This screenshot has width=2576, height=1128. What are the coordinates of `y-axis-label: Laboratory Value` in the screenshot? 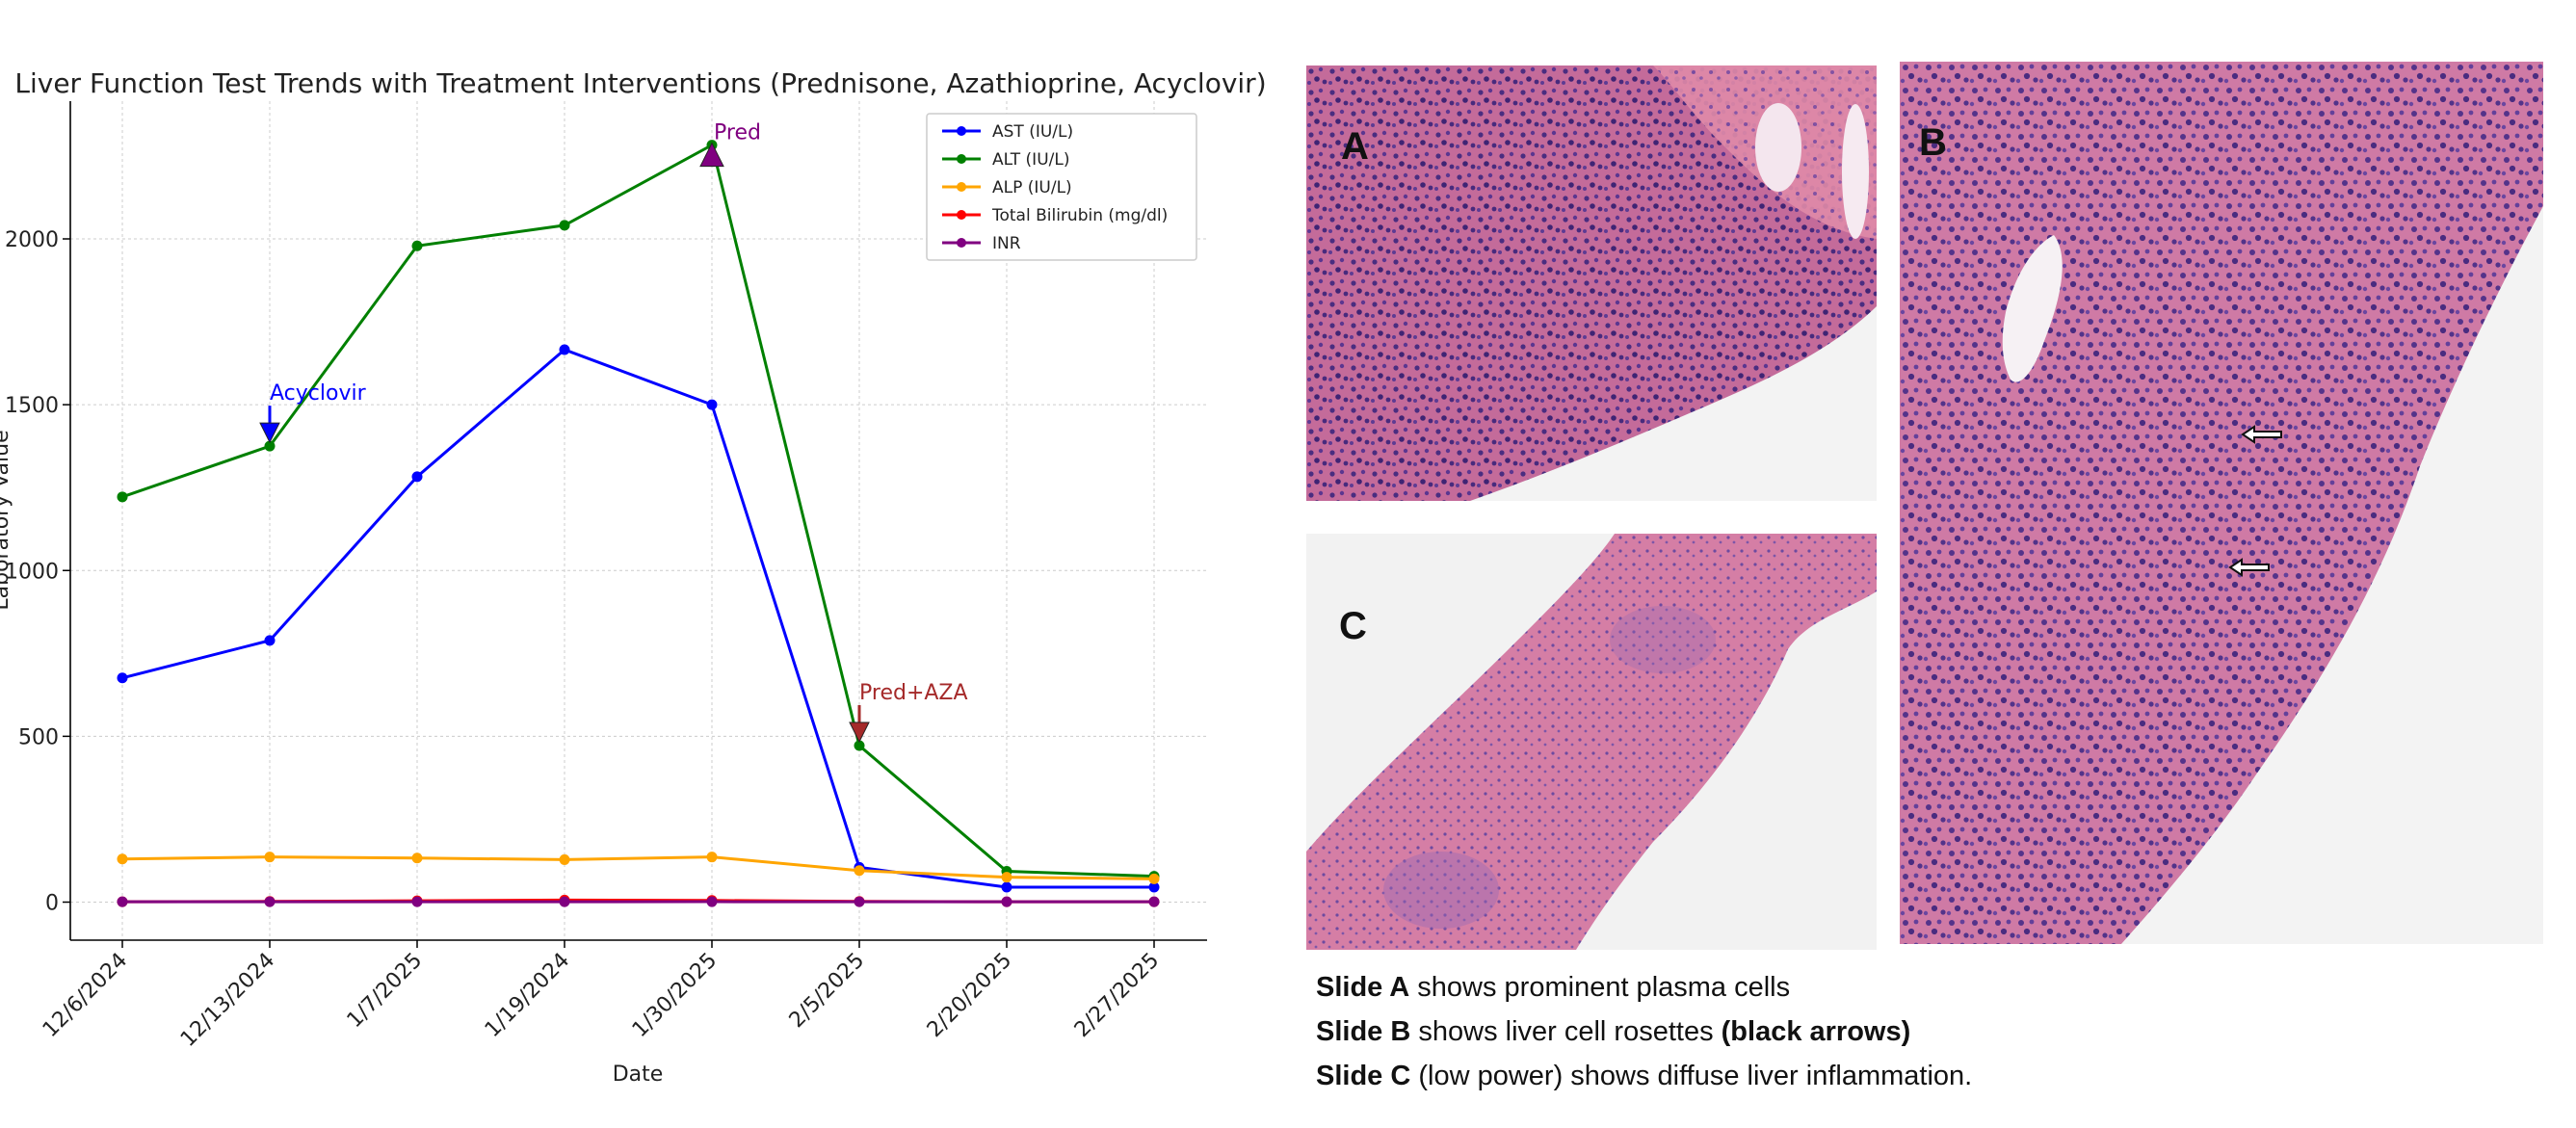 It's located at (6, 520).